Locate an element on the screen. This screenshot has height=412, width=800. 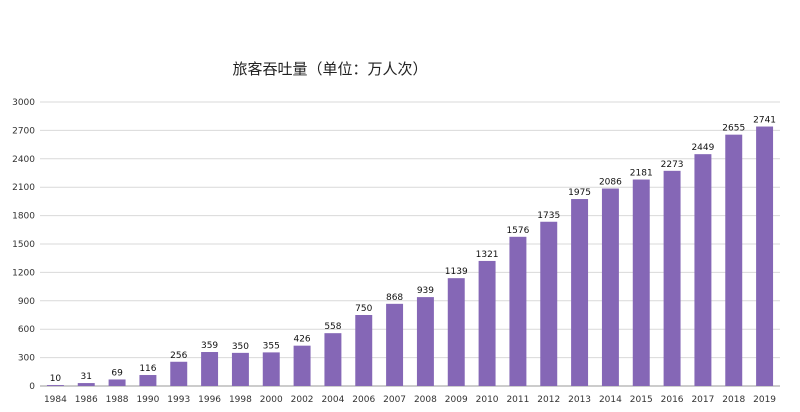
data-label: 350 is located at coordinates (240, 347).